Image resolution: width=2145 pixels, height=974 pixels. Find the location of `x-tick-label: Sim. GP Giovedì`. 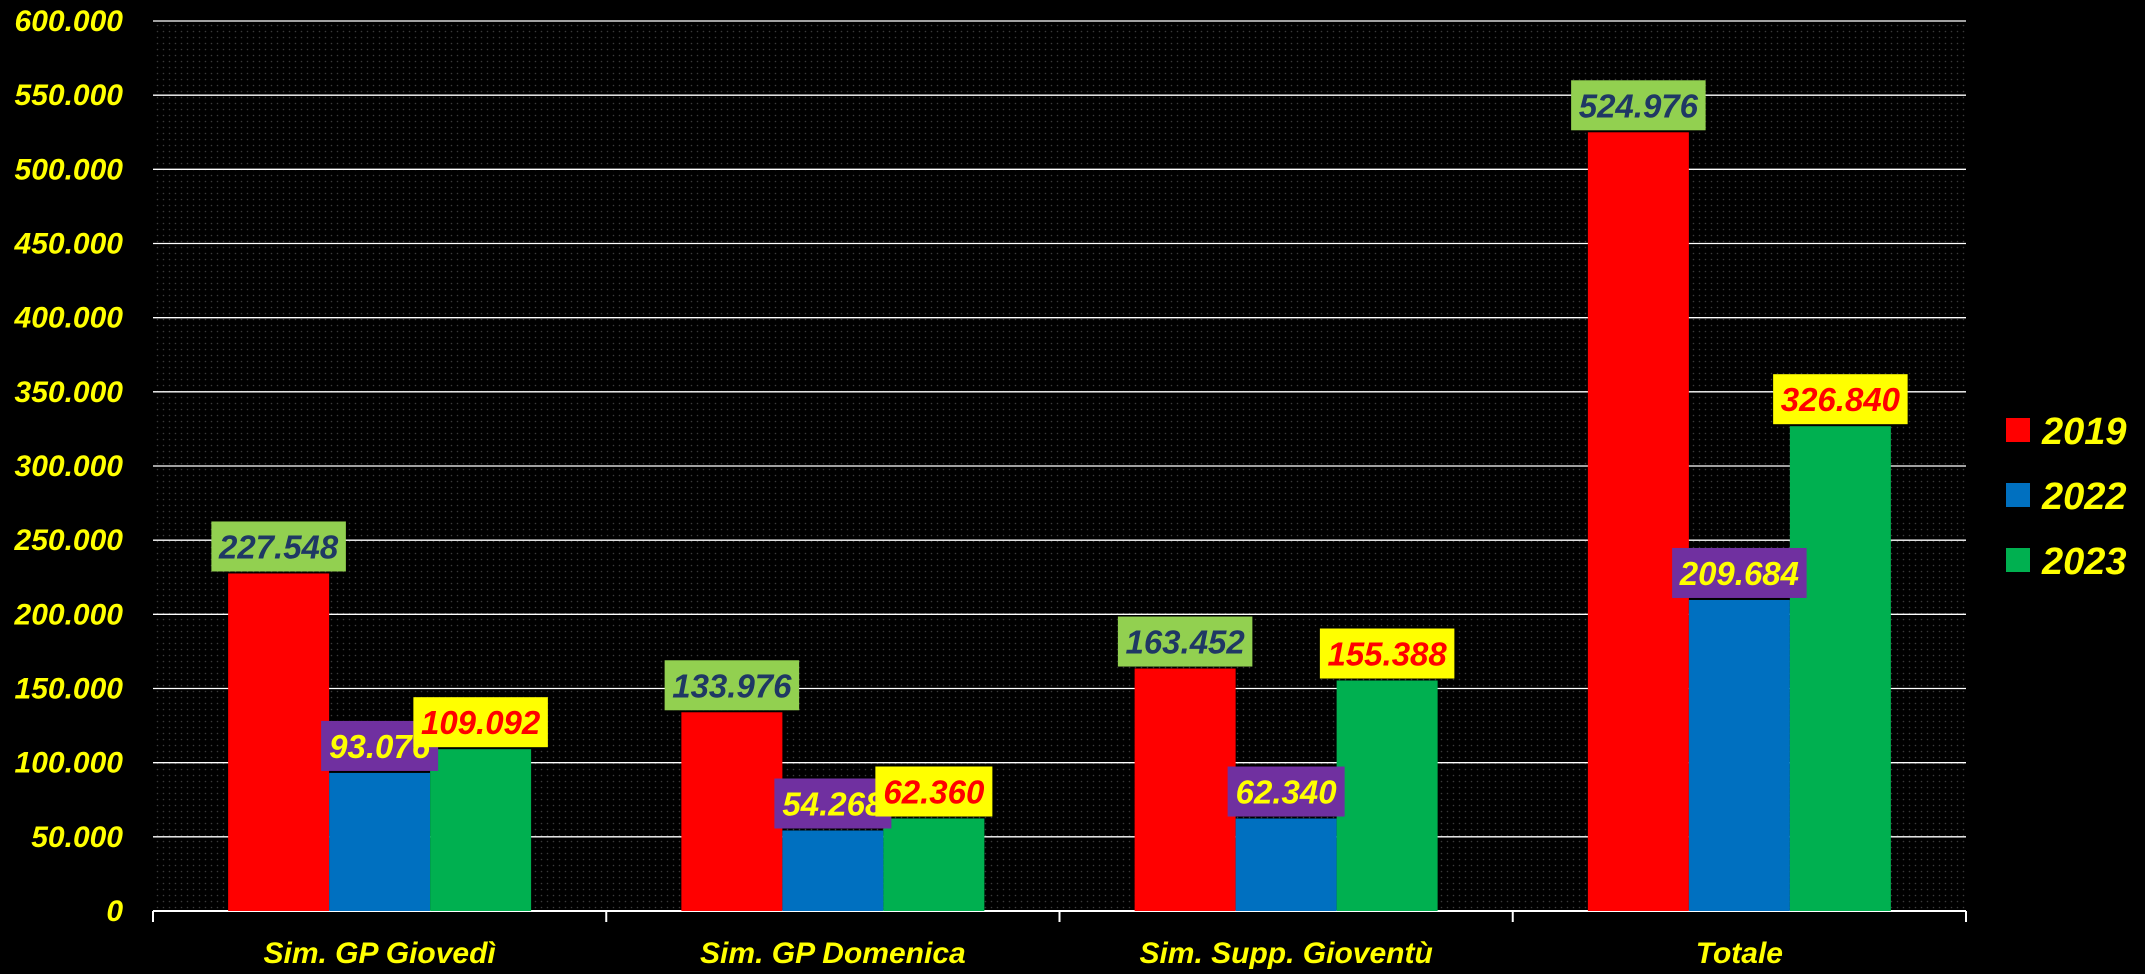

x-tick-label: Sim. GP Giovedì is located at coordinates (379, 953).